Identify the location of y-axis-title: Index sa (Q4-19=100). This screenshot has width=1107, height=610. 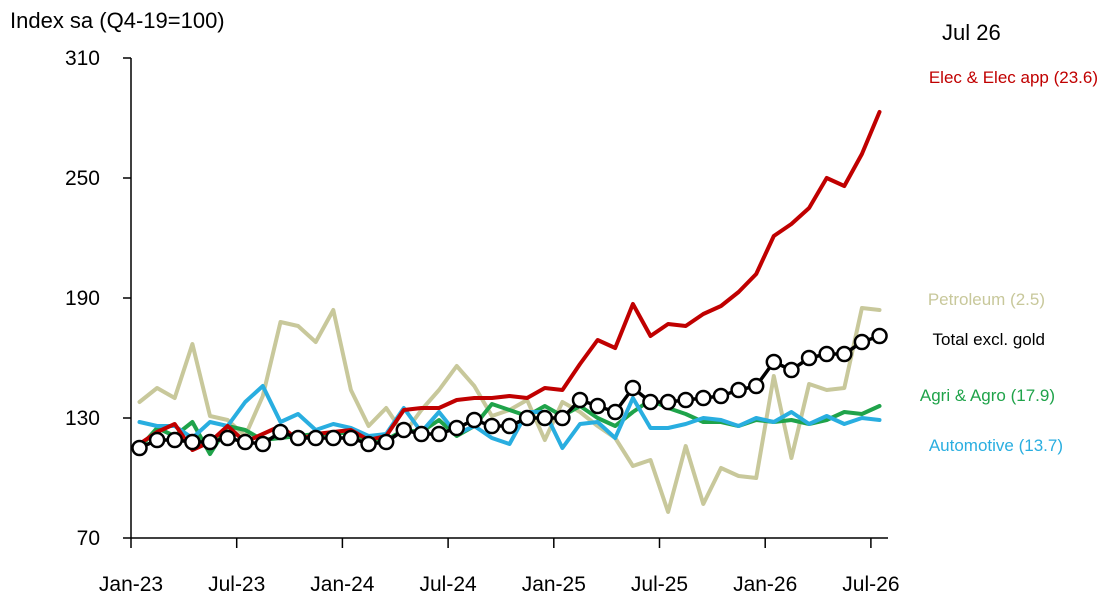
(117, 20).